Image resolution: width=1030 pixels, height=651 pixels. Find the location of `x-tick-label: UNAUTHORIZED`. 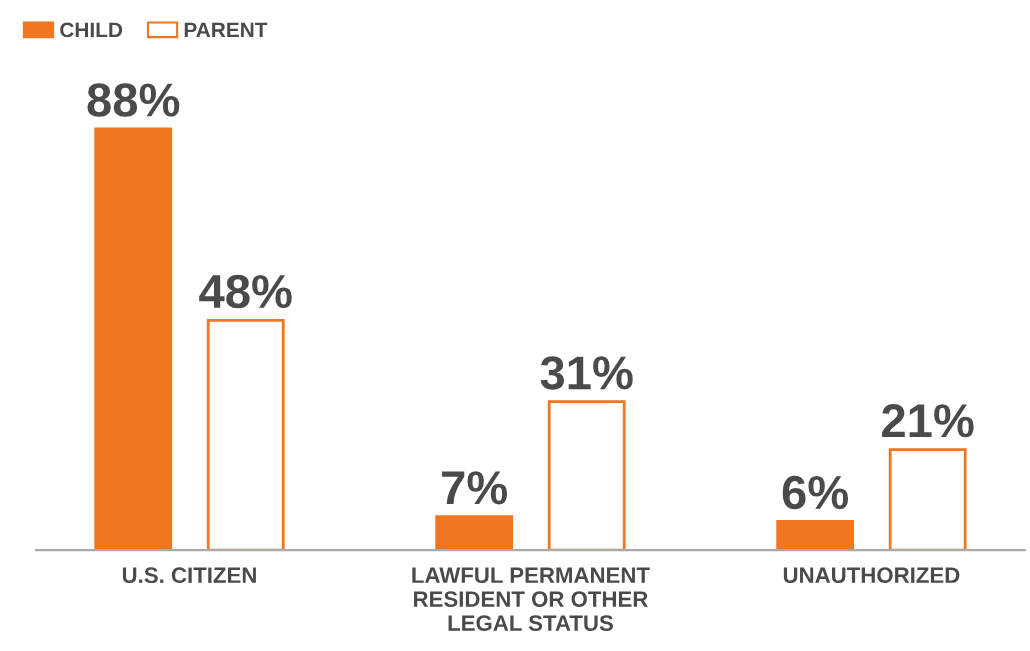

x-tick-label: UNAUTHORIZED is located at coordinates (871, 575).